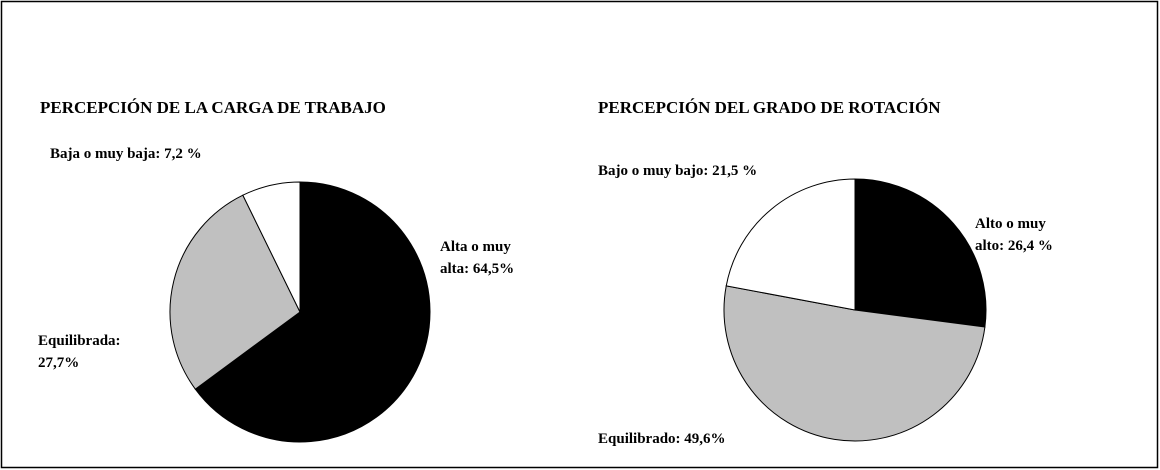  I want to click on slice-label: Equilibrado: 49,6%, so click(662, 439).